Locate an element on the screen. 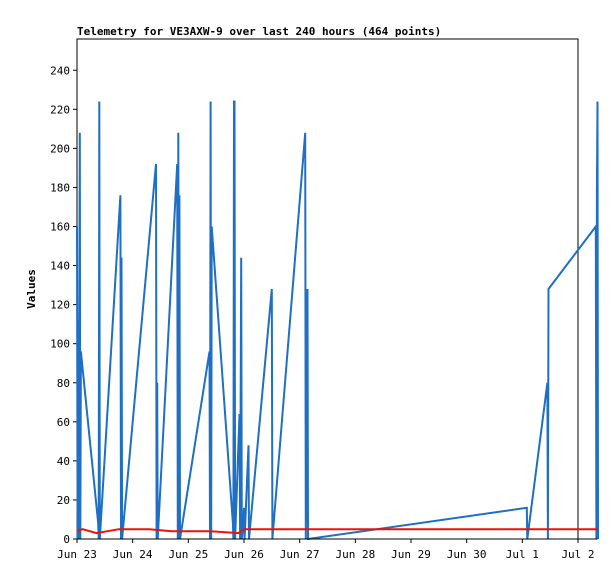 The height and width of the screenshot is (579, 615). x-tick-label-2: Jun 25 is located at coordinates (188, 554).